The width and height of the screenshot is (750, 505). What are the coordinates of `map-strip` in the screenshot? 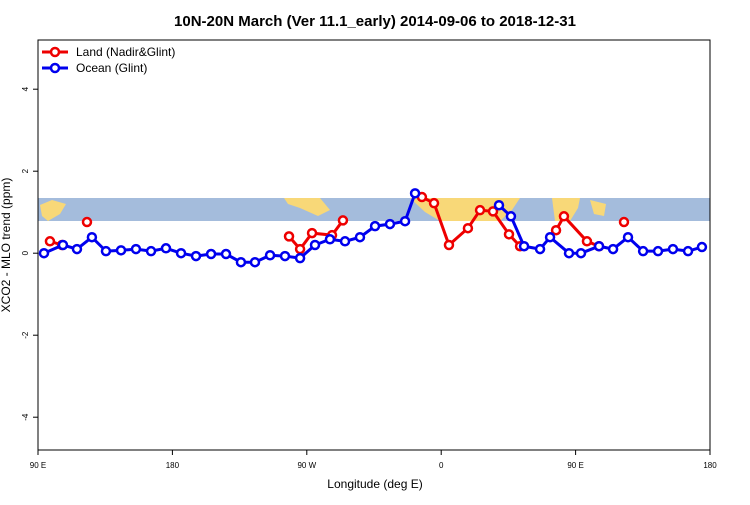 It's located at (374, 209).